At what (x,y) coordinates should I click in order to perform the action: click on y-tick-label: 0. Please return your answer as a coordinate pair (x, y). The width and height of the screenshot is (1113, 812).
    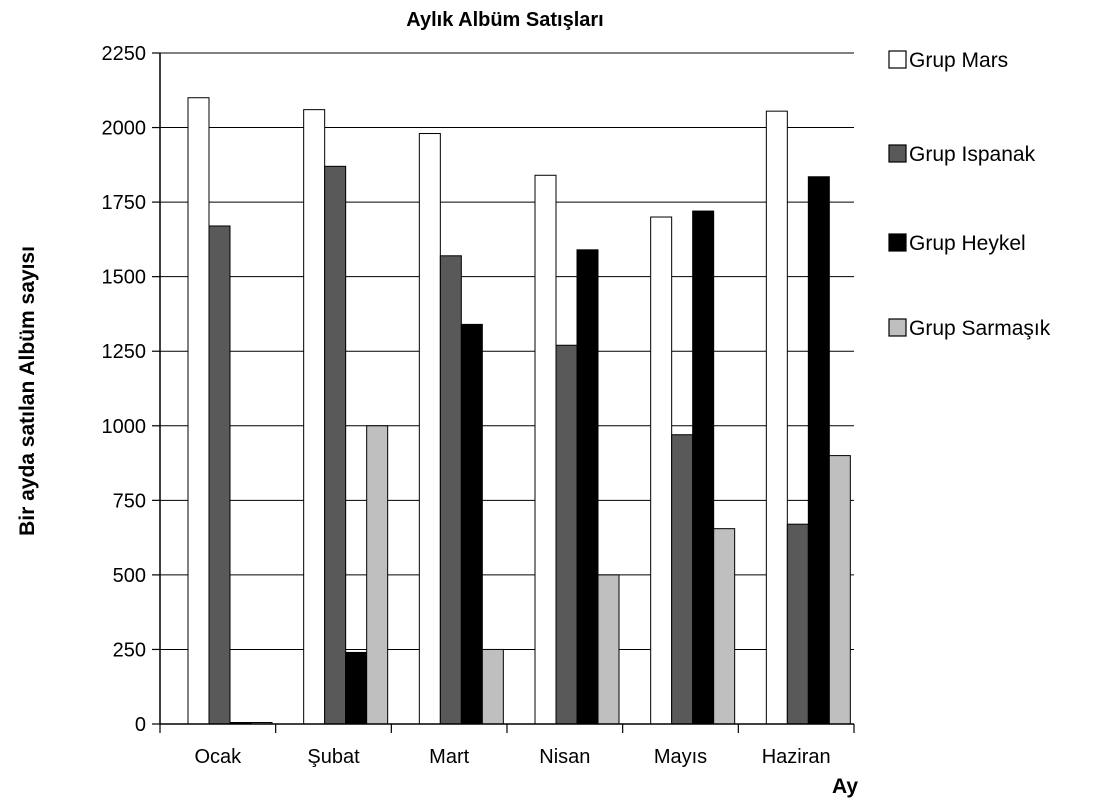
    Looking at the image, I should click on (140, 725).